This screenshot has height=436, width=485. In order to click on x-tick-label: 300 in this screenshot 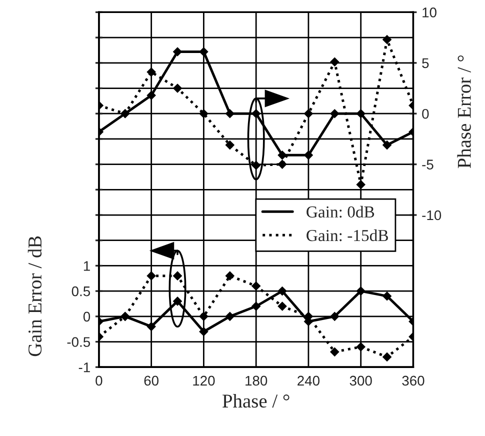, I will do `click(361, 381)`.